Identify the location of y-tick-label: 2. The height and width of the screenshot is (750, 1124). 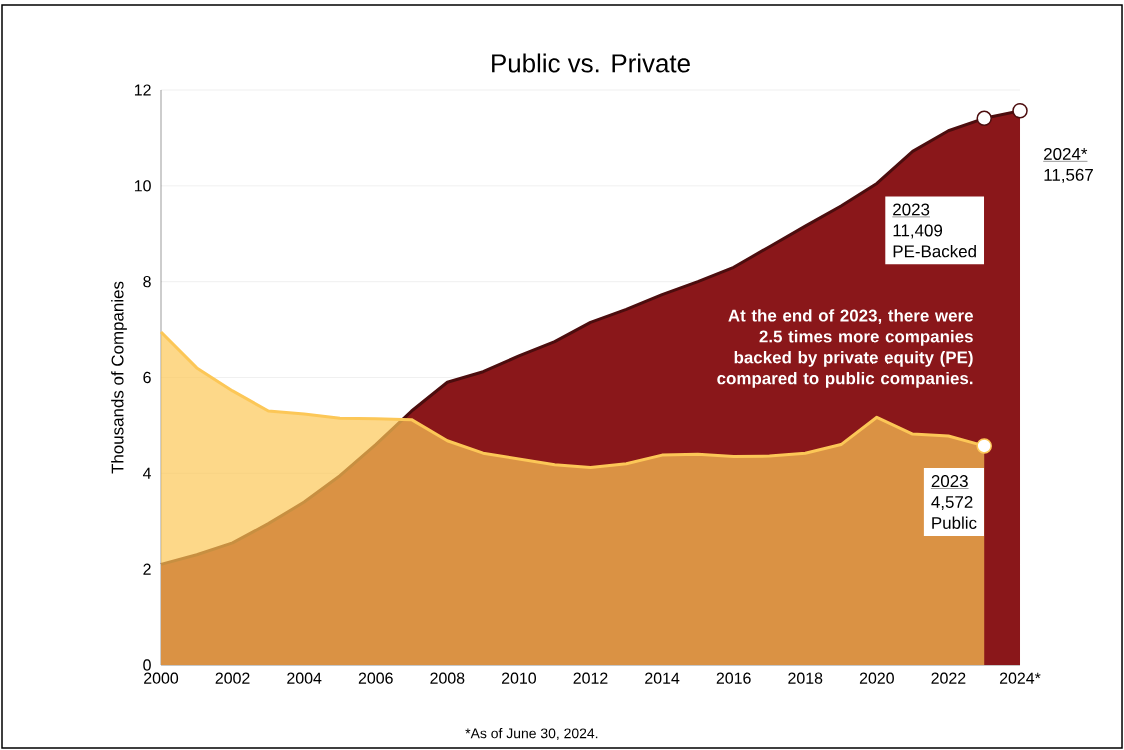
(147, 569).